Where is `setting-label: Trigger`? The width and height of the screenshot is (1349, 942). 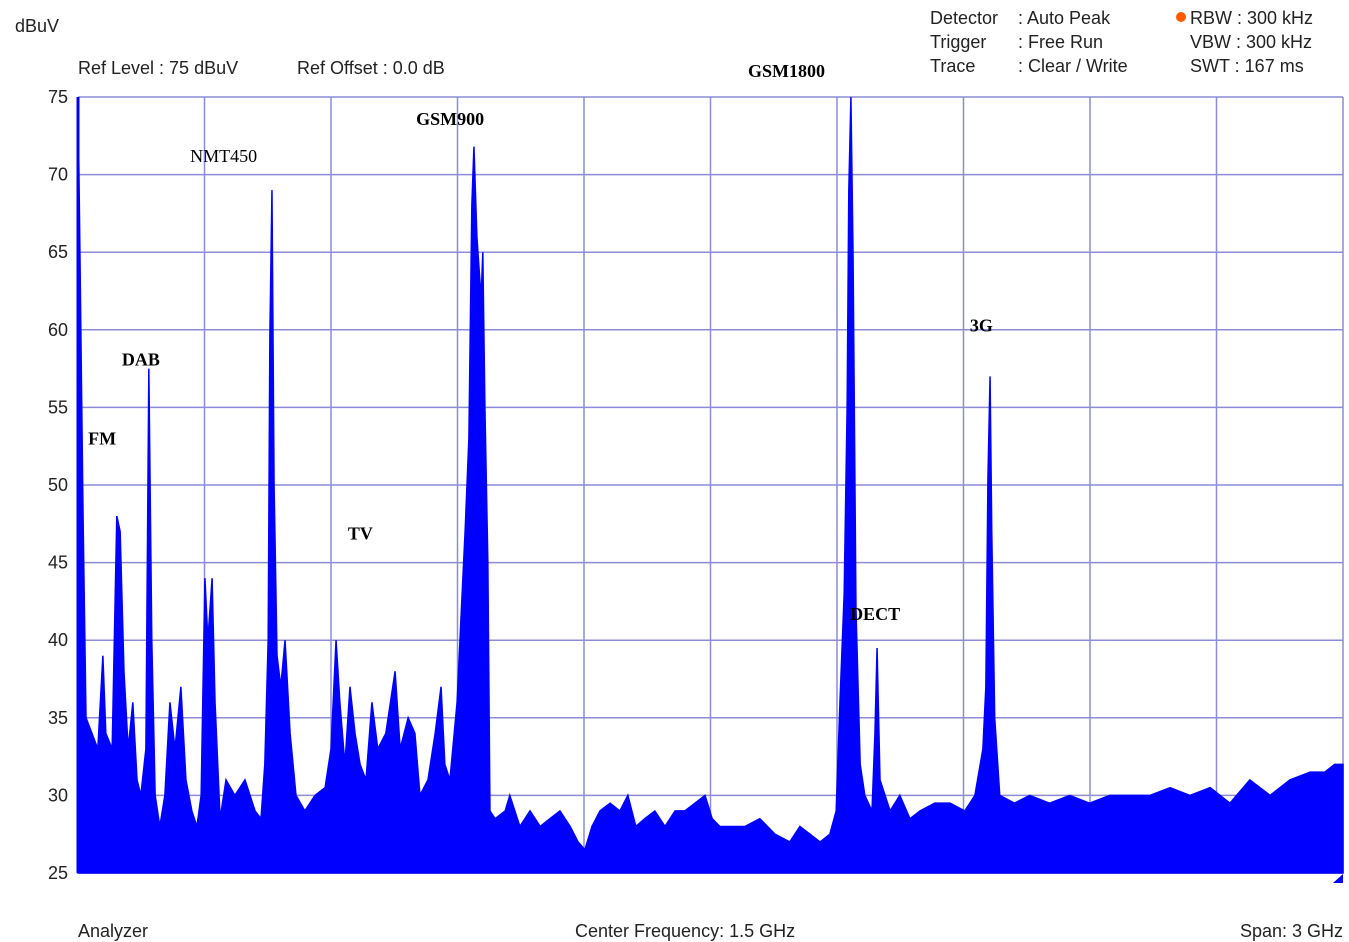 setting-label: Trigger is located at coordinates (958, 42).